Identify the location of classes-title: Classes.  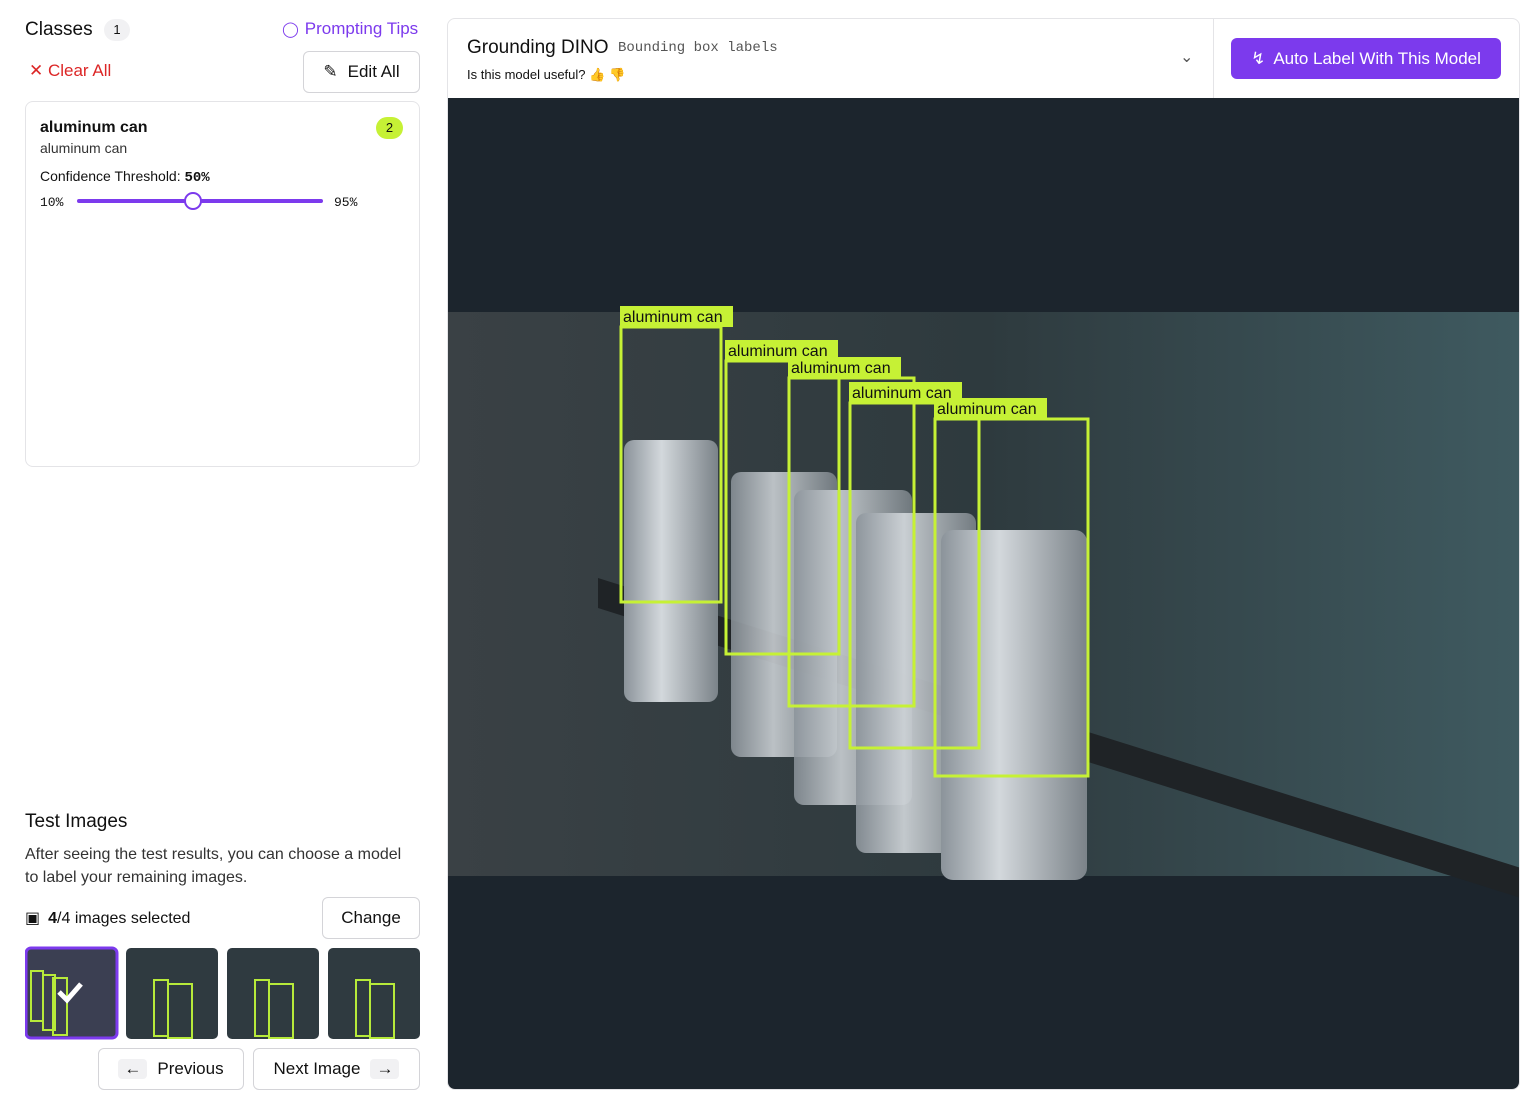
(59, 29).